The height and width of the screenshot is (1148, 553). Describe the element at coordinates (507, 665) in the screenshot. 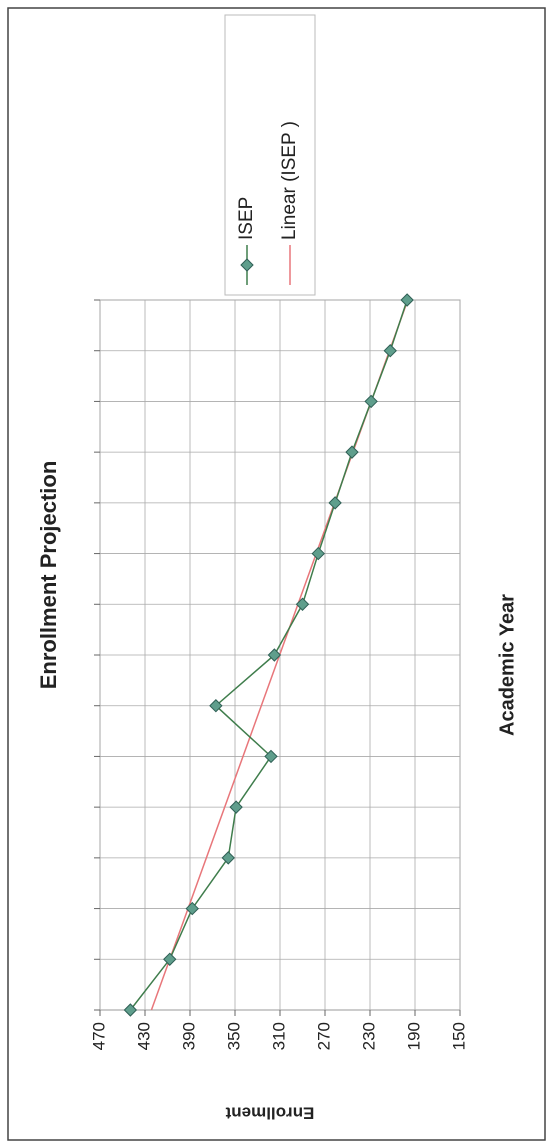

I see `x-axis-label: Academic Year` at that location.